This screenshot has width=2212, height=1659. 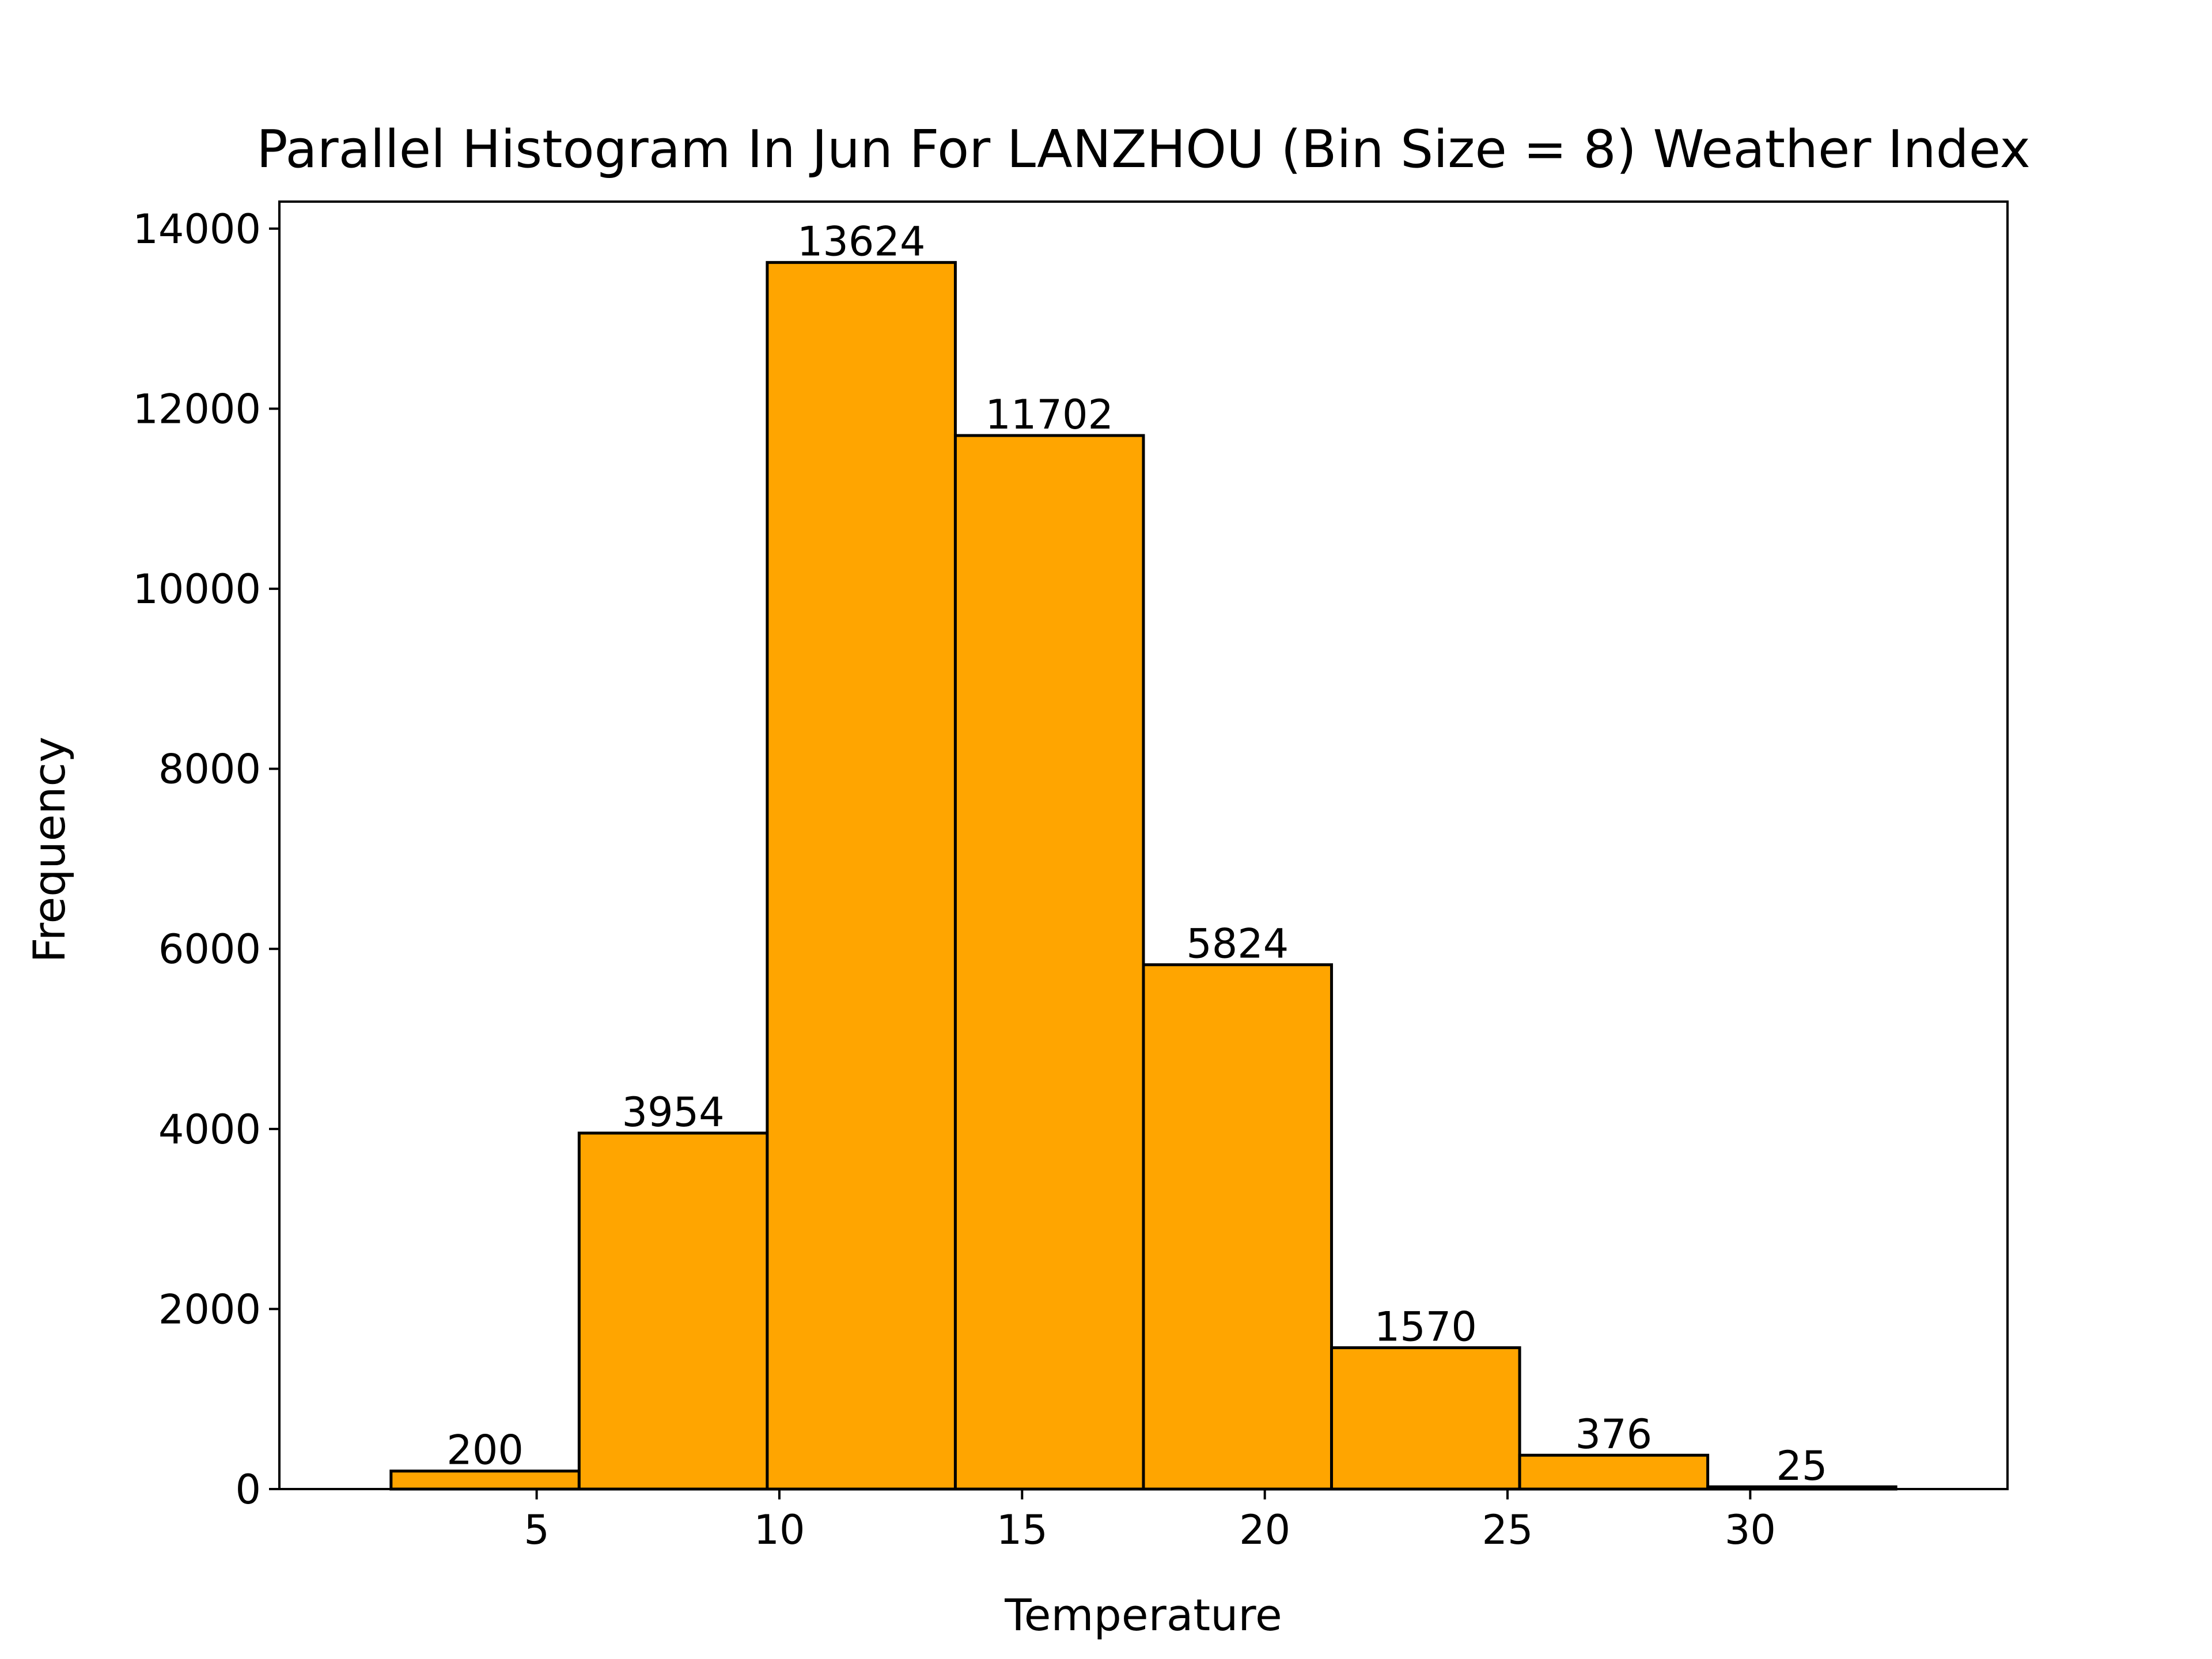 I want to click on x-tick-label: 25, so click(x=1507, y=1530).